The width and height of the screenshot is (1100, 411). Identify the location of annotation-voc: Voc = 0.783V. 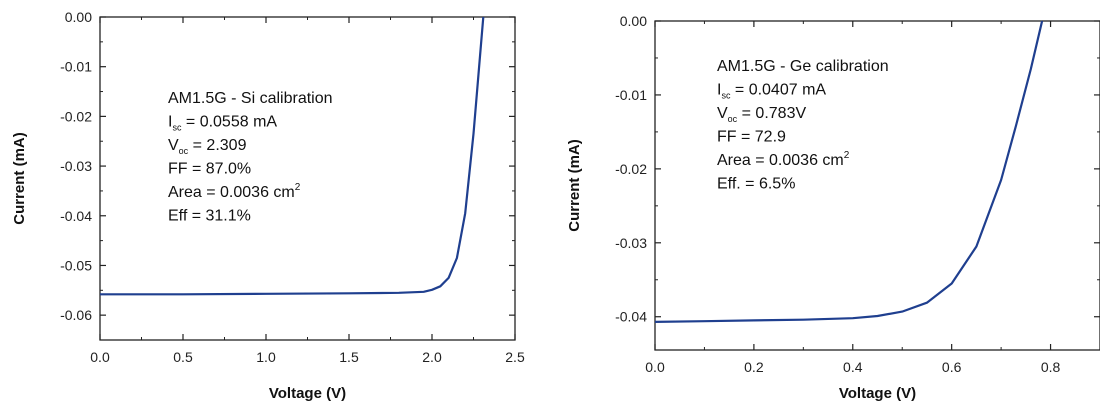
(761, 114).